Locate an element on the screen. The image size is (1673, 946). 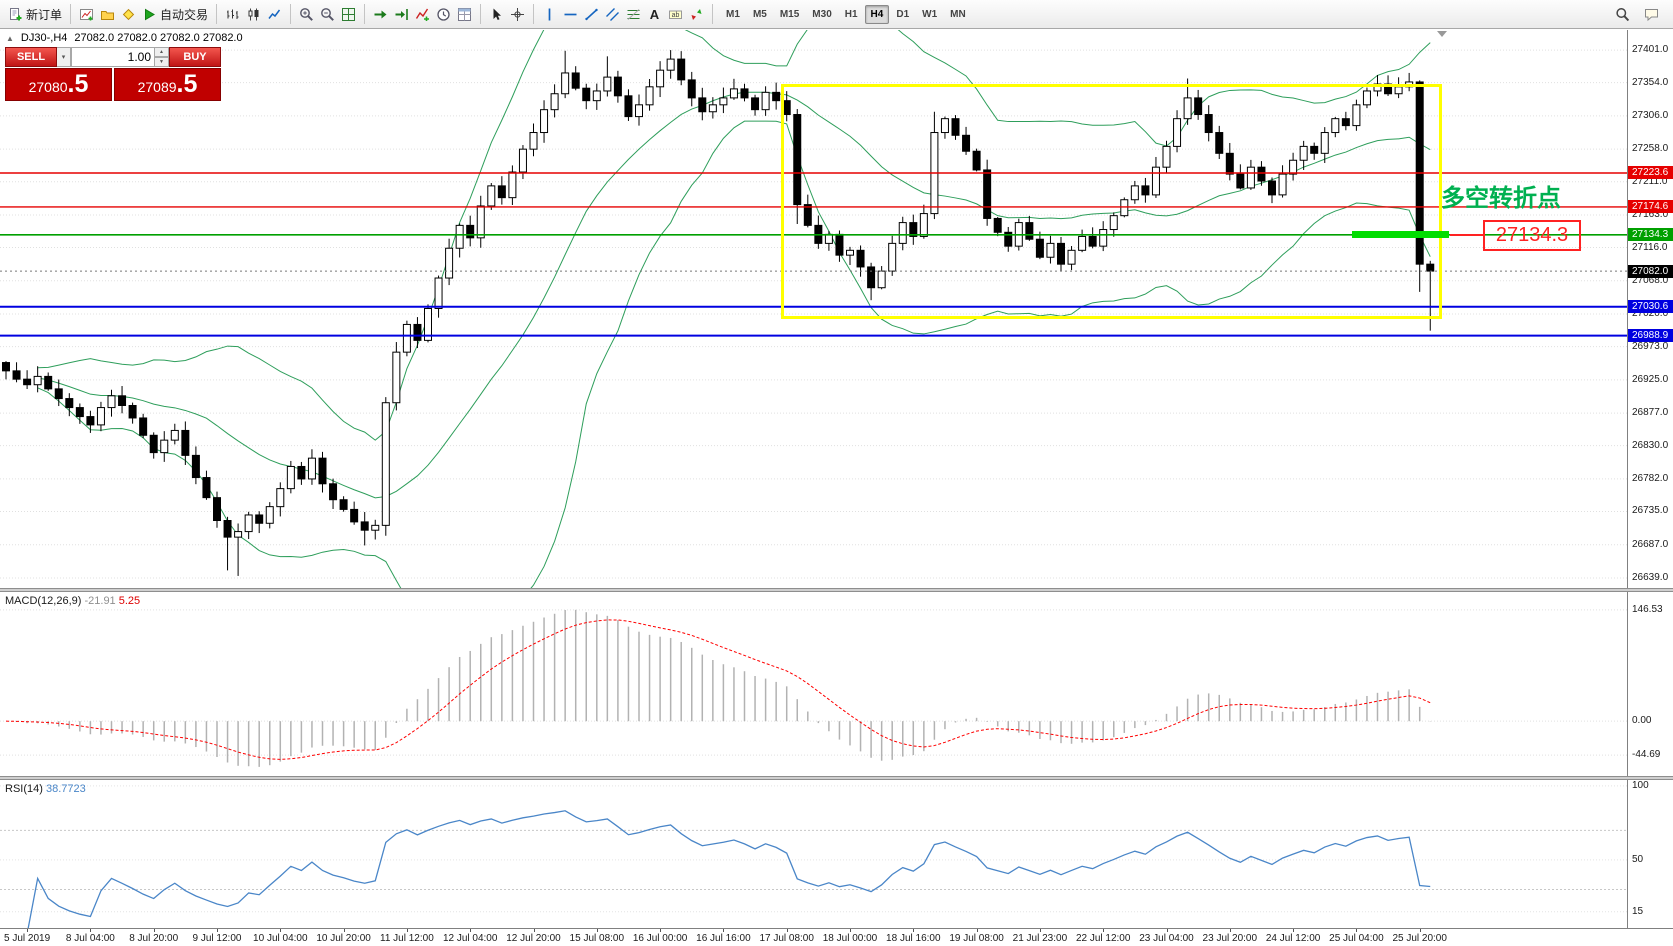
text-label-icon: ab is located at coordinates (676, 14).